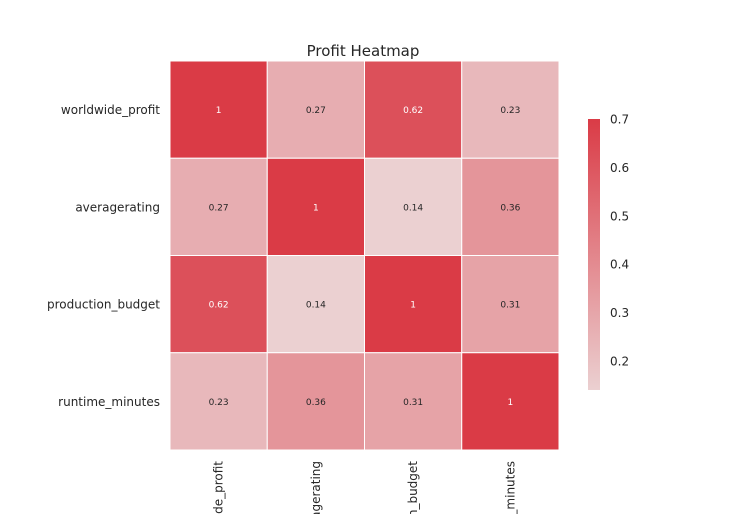 The image size is (748, 514). Describe the element at coordinates (619, 168) in the screenshot. I see `colorbar-tick-label: 0.6` at that location.